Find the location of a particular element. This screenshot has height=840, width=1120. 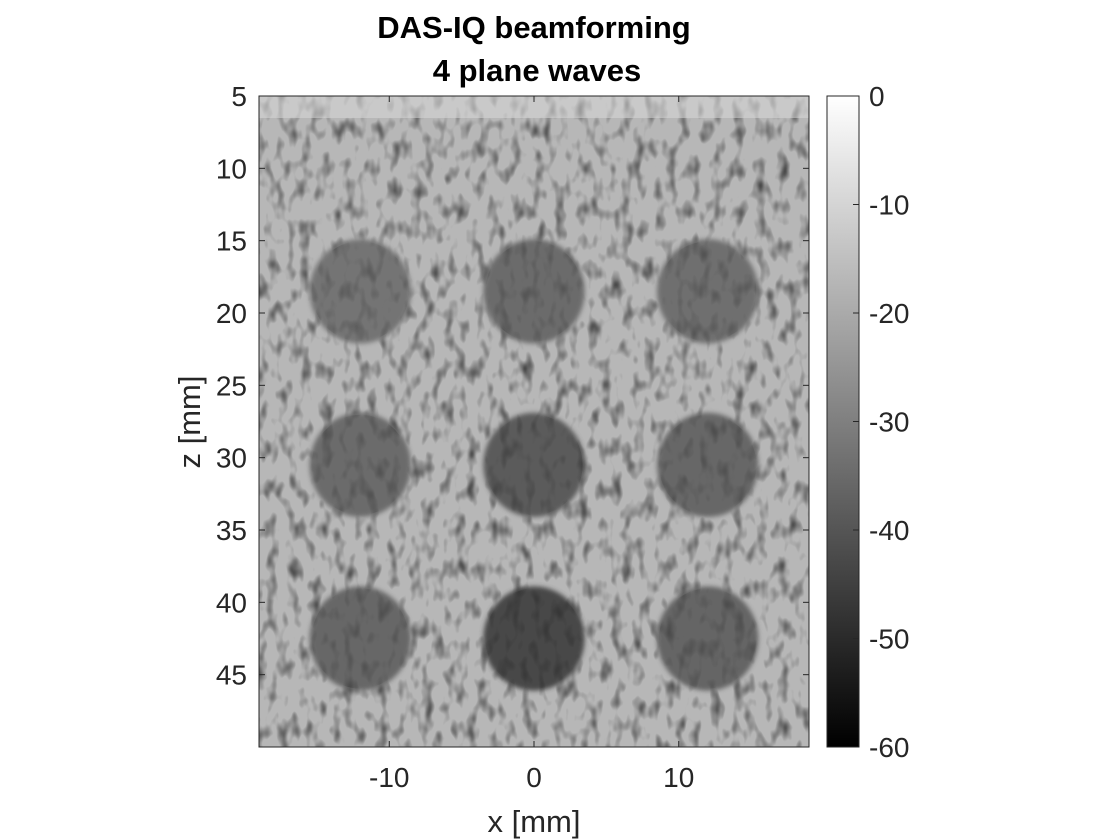

colorbar-tick-label: -50 is located at coordinates (889, 639).